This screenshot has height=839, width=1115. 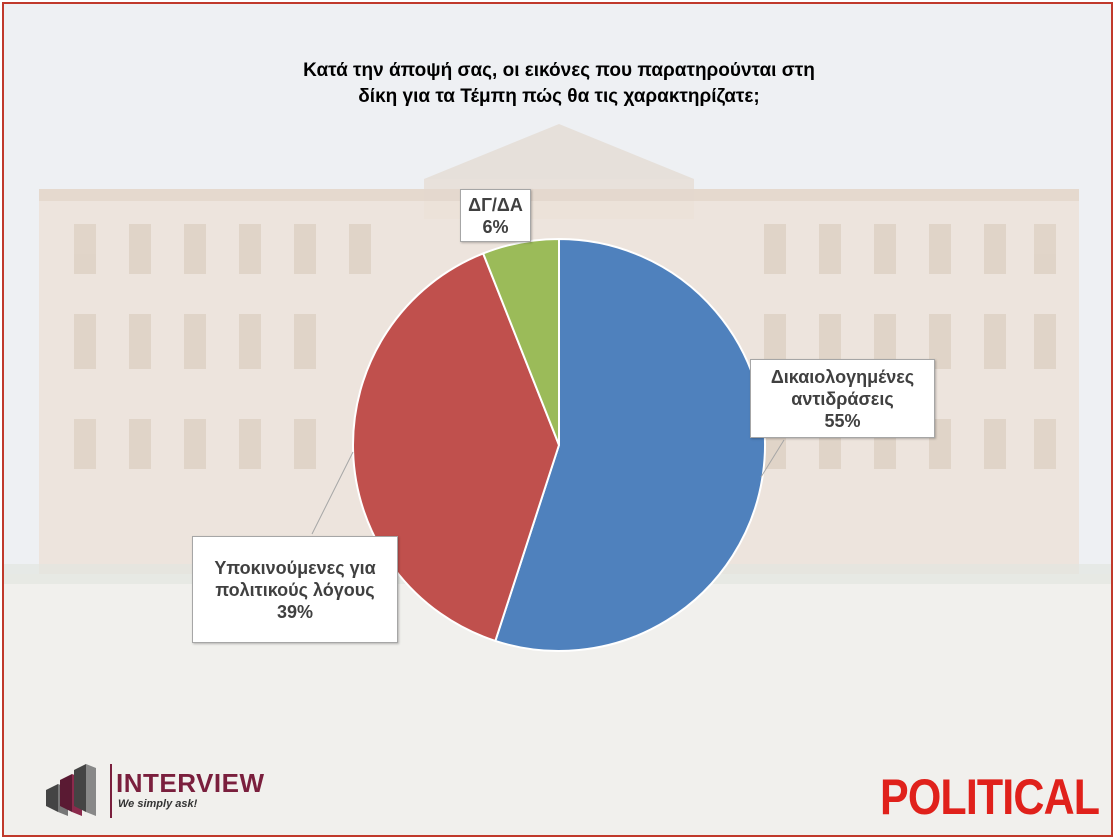 What do you see at coordinates (520, 341) in the screenshot?
I see `pie-slice-dk` at bounding box center [520, 341].